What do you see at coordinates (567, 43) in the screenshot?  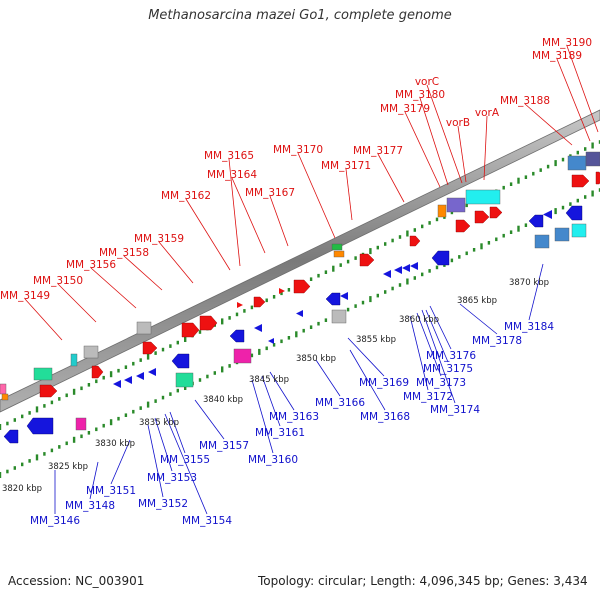 I see `forward-gene-label: MM_3190` at bounding box center [567, 43].